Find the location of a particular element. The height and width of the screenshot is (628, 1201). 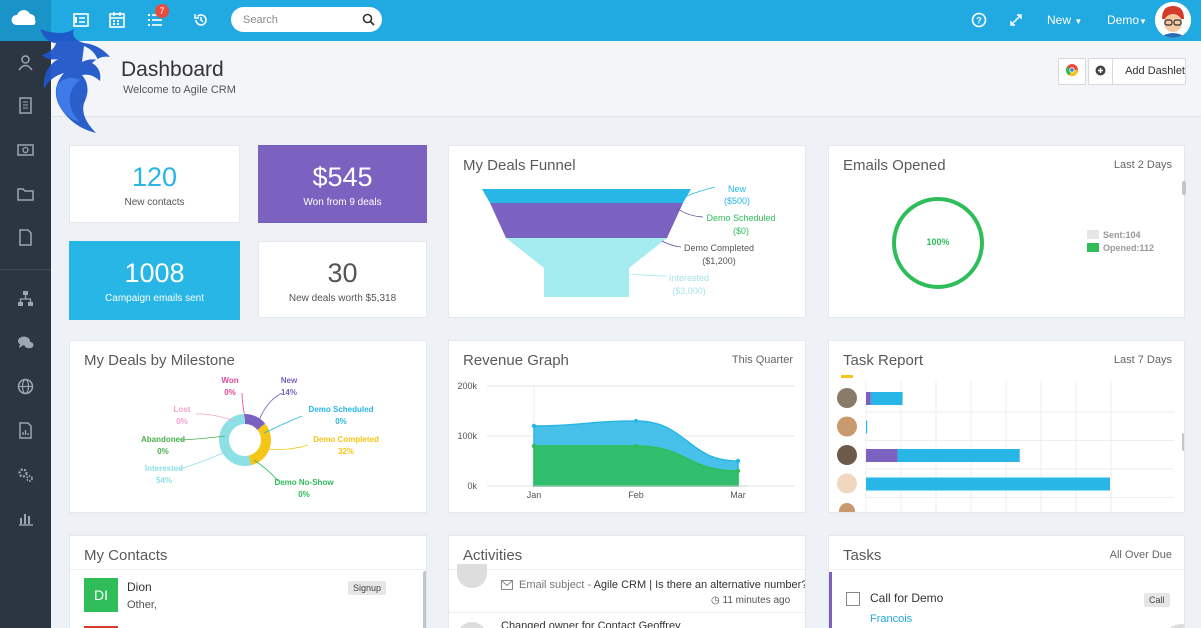

dashlet-range: This Quarter is located at coordinates (762, 360).